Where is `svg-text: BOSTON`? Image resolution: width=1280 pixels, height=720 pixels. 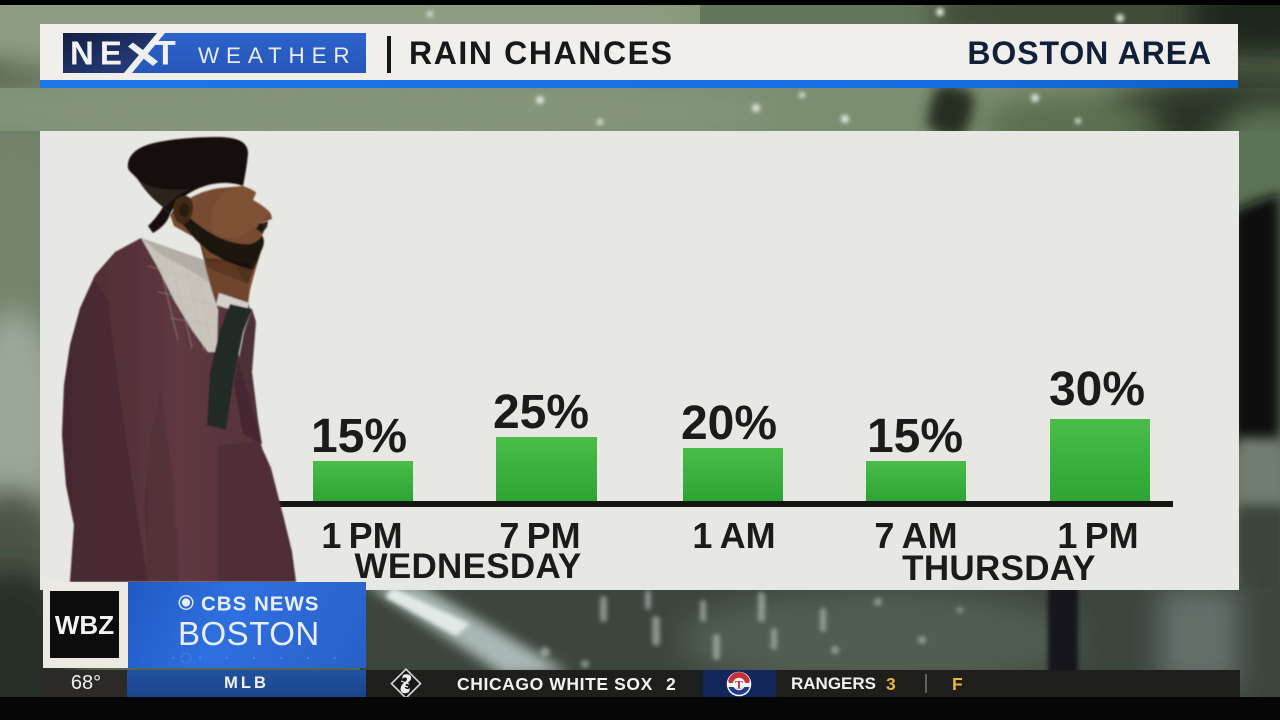
svg-text: BOSTON is located at coordinates (249, 633).